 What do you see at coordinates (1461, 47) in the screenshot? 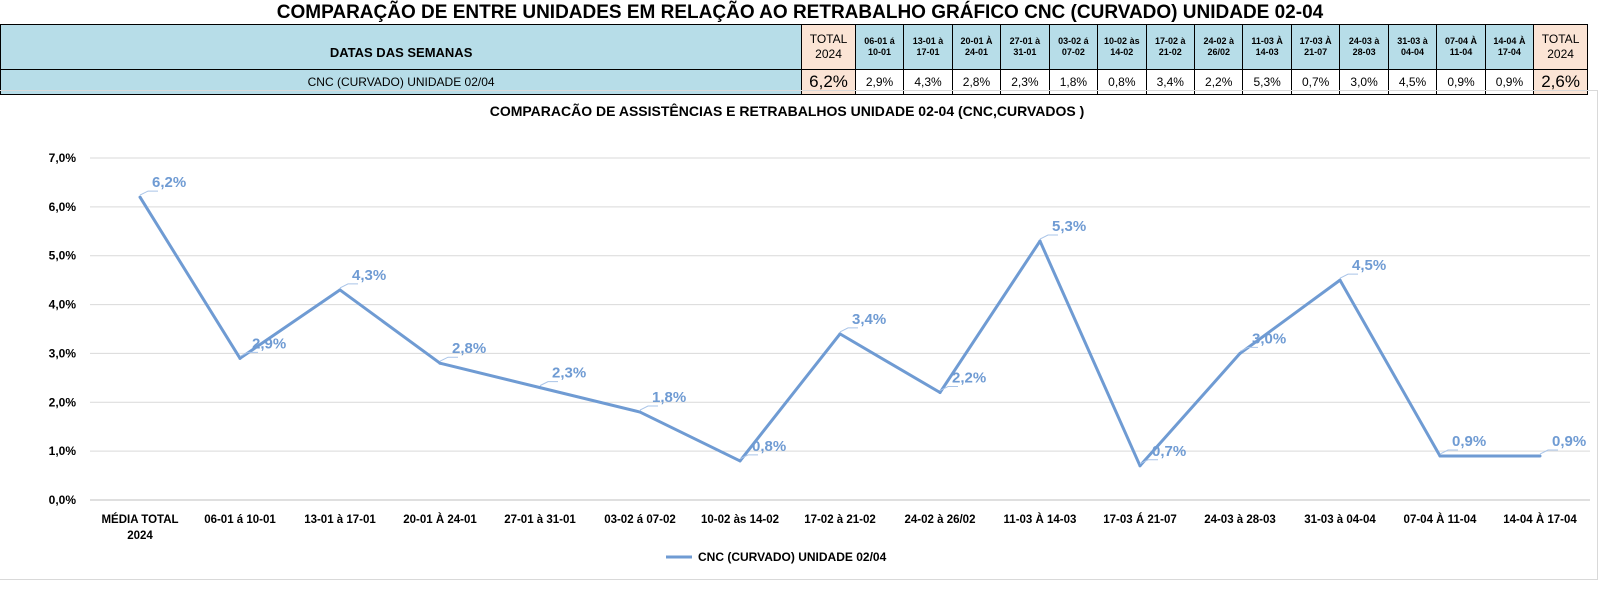
I see `week-header-cell: 07-04 À 11-04` at bounding box center [1461, 47].